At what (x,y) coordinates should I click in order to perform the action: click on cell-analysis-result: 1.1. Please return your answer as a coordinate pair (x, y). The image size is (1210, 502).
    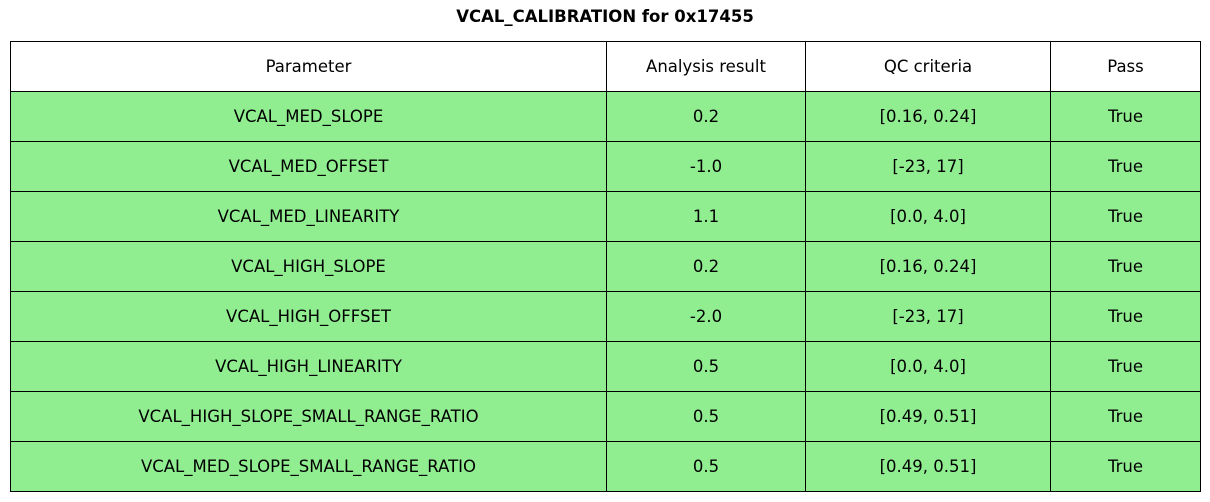
    Looking at the image, I should click on (706, 216).